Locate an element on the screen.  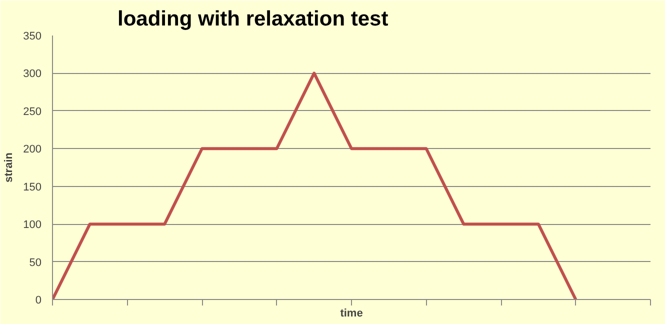
x-axis-title: time is located at coordinates (351, 314).